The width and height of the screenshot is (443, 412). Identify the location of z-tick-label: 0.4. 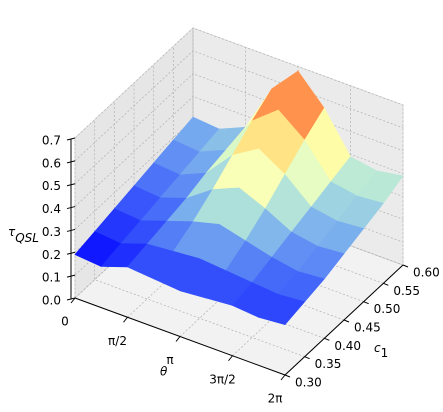
(51, 209).